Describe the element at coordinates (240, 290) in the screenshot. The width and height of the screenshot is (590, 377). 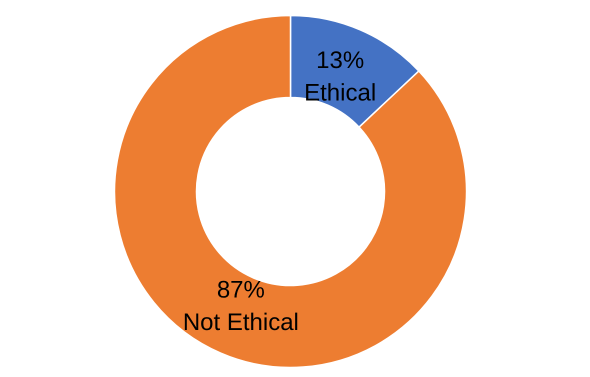
I see `data-label: 87%` at that location.